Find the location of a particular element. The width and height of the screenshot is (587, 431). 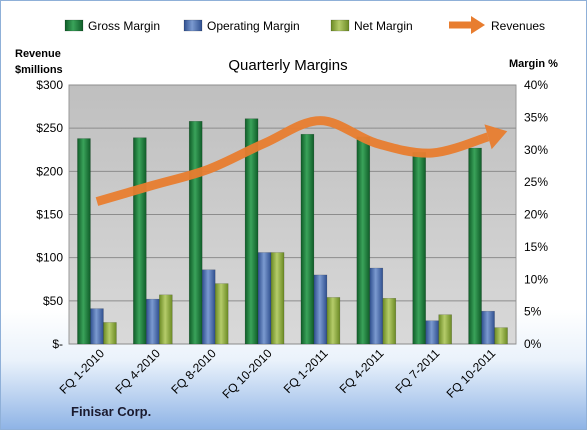

right-tick-label: 10% is located at coordinates (536, 279).